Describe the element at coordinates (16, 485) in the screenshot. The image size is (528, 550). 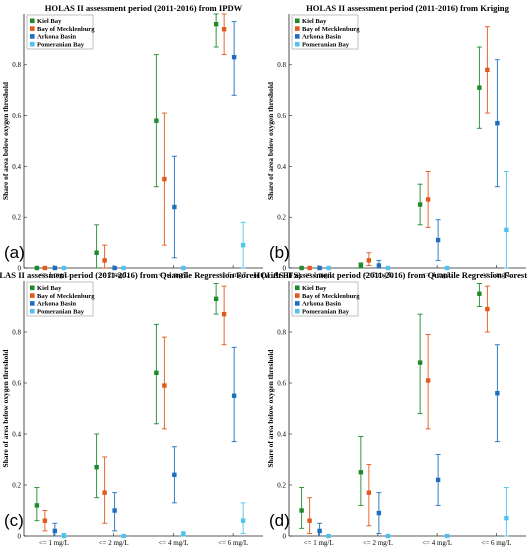
I see `y-tick-label: 0.2` at that location.